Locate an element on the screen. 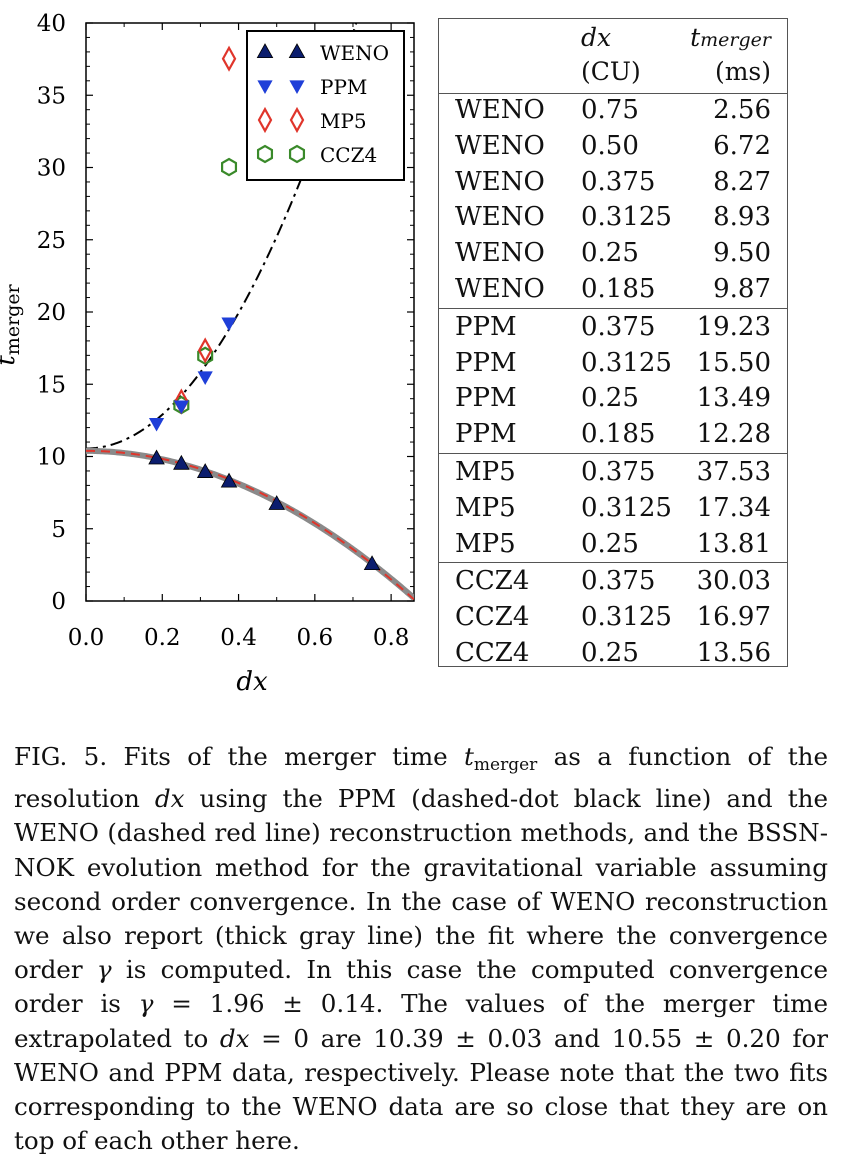 The width and height of the screenshot is (842, 1160). cell-method: MP5 is located at coordinates (485, 507).